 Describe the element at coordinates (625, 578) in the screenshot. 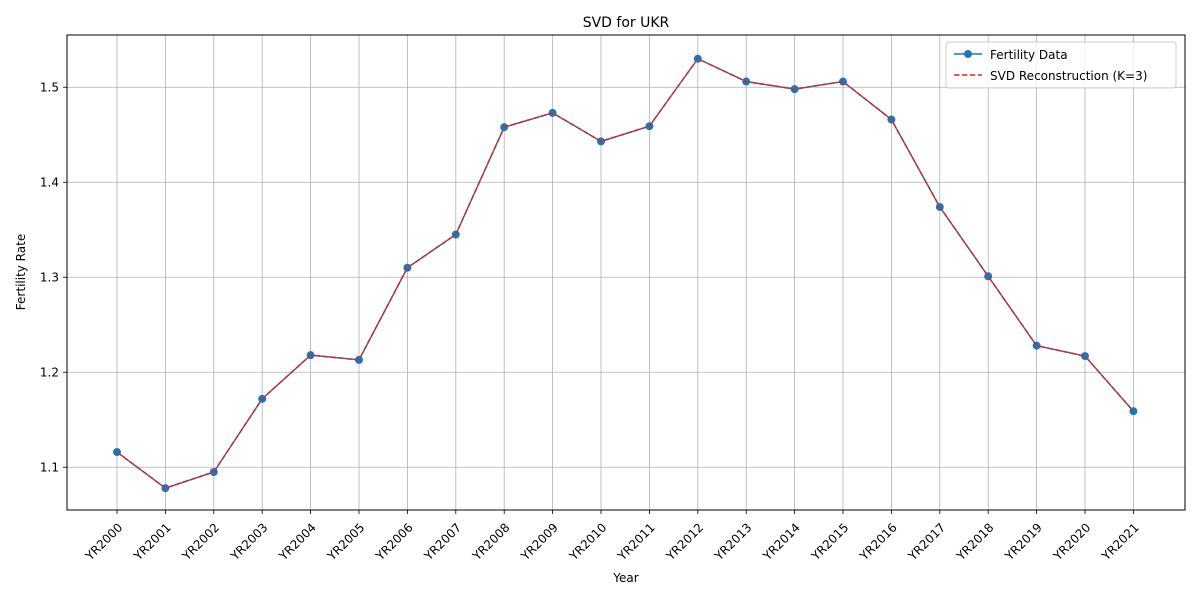

I see `x-axis-label: Year` at that location.